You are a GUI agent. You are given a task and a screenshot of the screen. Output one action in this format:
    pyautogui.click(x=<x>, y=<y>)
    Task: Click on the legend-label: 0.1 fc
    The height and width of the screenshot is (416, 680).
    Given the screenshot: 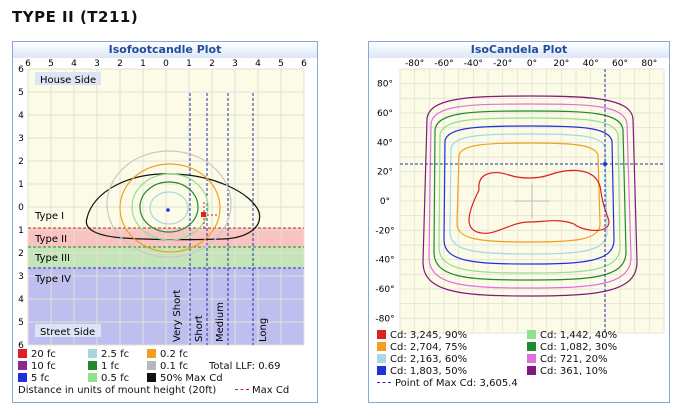 What is the action you would take?
    pyautogui.click(x=174, y=366)
    